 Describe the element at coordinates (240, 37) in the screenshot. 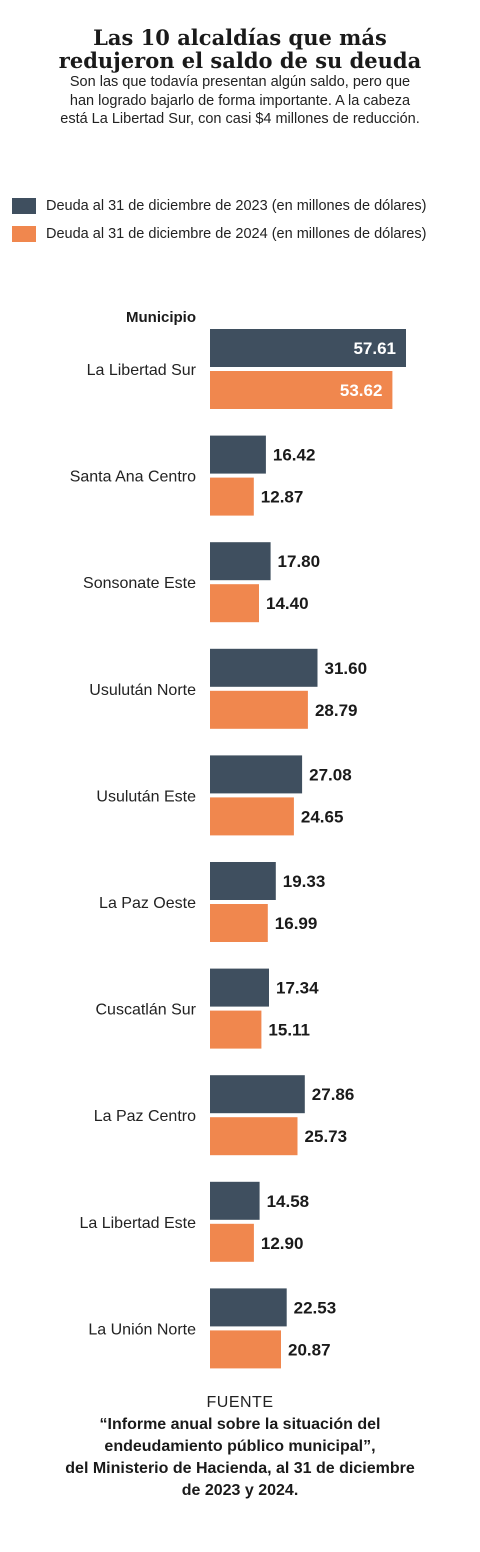

I see `chart-title-line-1: Las 10 alcaldías que más` at that location.